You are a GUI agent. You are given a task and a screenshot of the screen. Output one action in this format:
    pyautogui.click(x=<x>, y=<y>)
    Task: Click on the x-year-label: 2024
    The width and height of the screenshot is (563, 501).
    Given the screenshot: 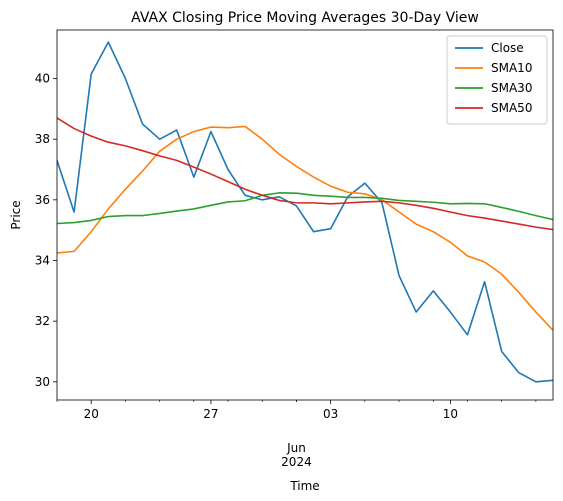 What is the action you would take?
    pyautogui.click(x=296, y=462)
    